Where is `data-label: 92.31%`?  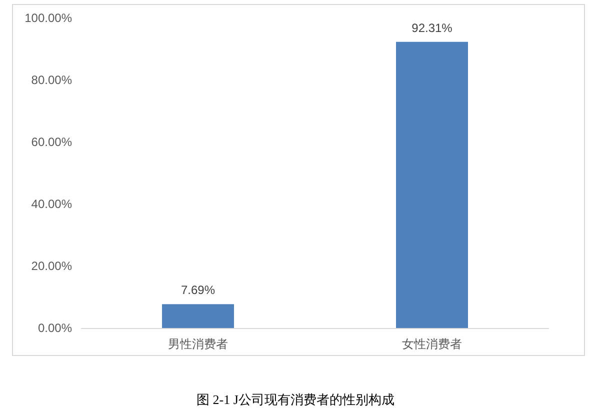 data-label: 92.31% is located at coordinates (432, 27).